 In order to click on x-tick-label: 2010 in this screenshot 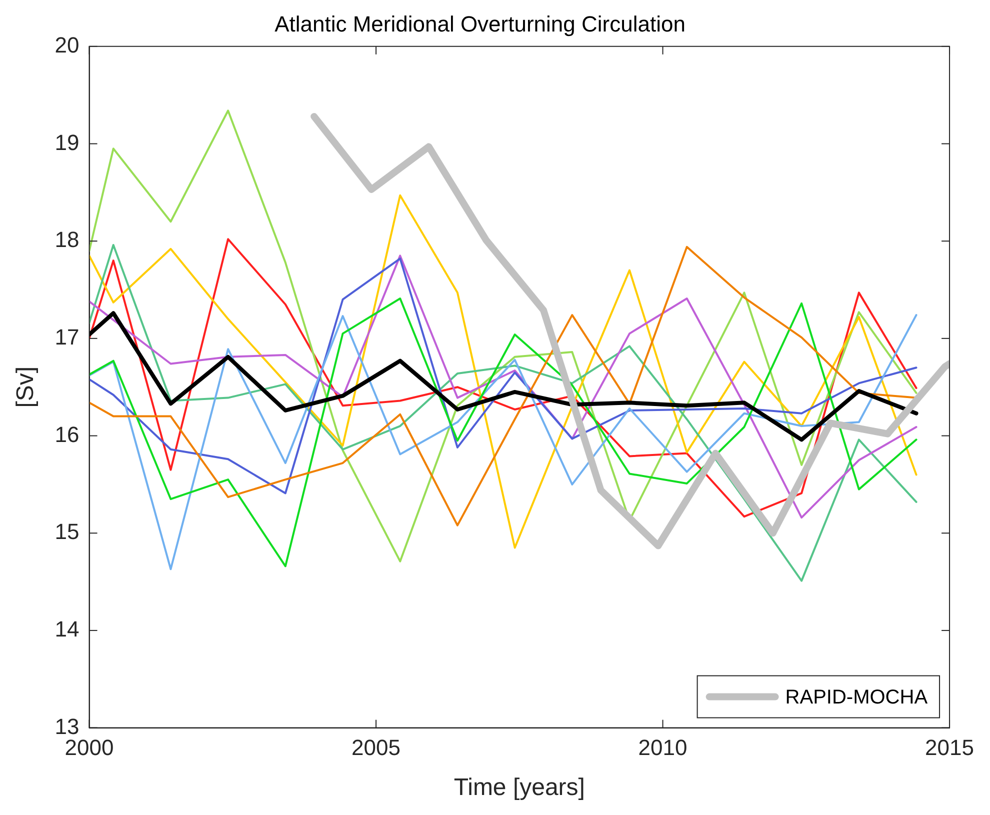, I will do `click(663, 747)`.